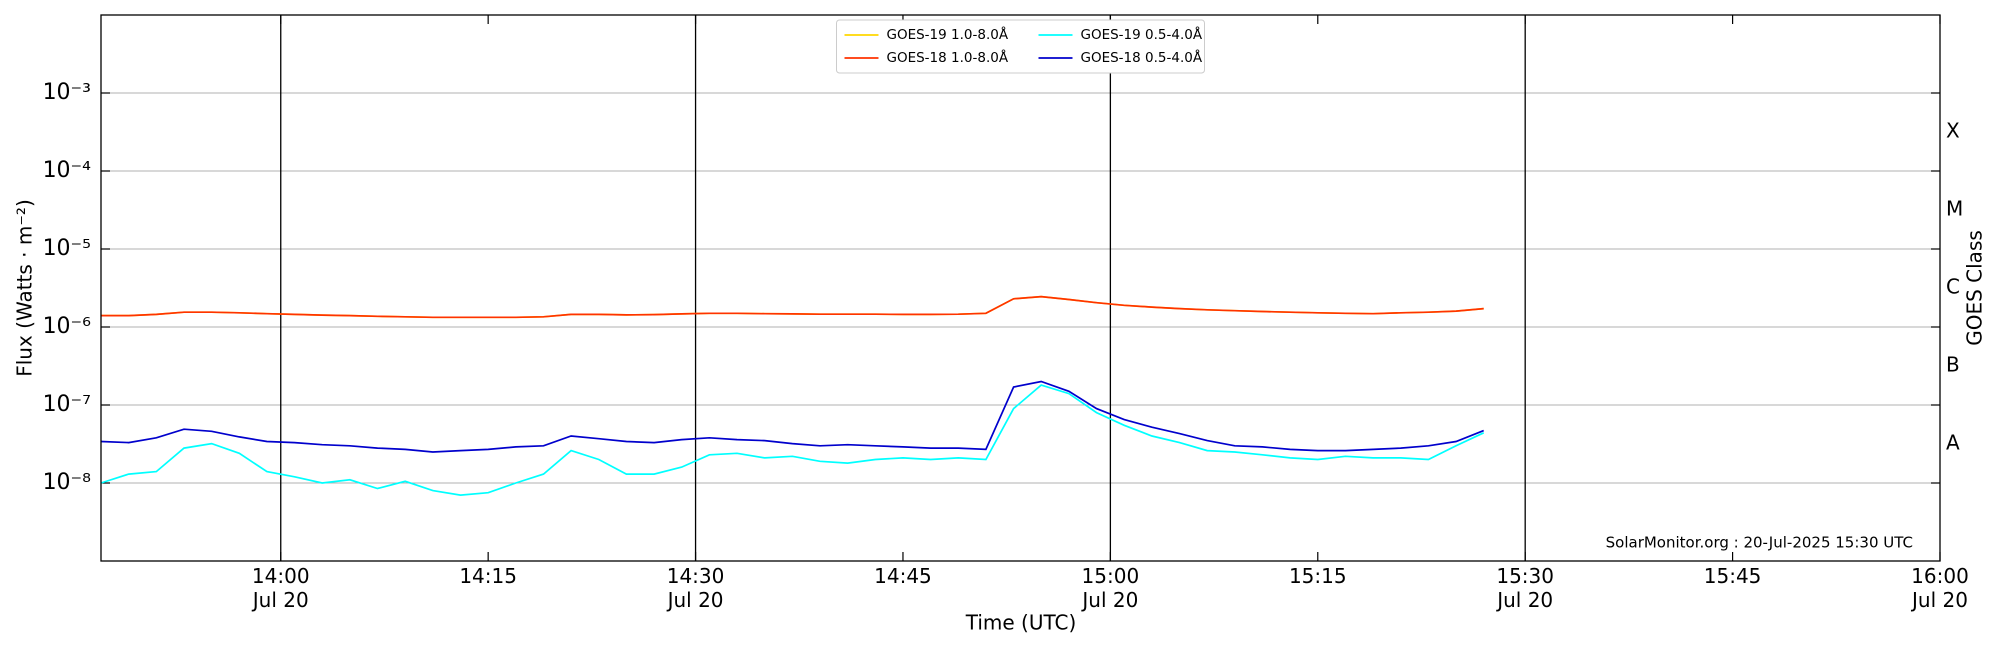 This screenshot has width=2000, height=650. Describe the element at coordinates (1525, 588) in the screenshot. I see `x-tick-label: 15:30 Jul 20` at that location.